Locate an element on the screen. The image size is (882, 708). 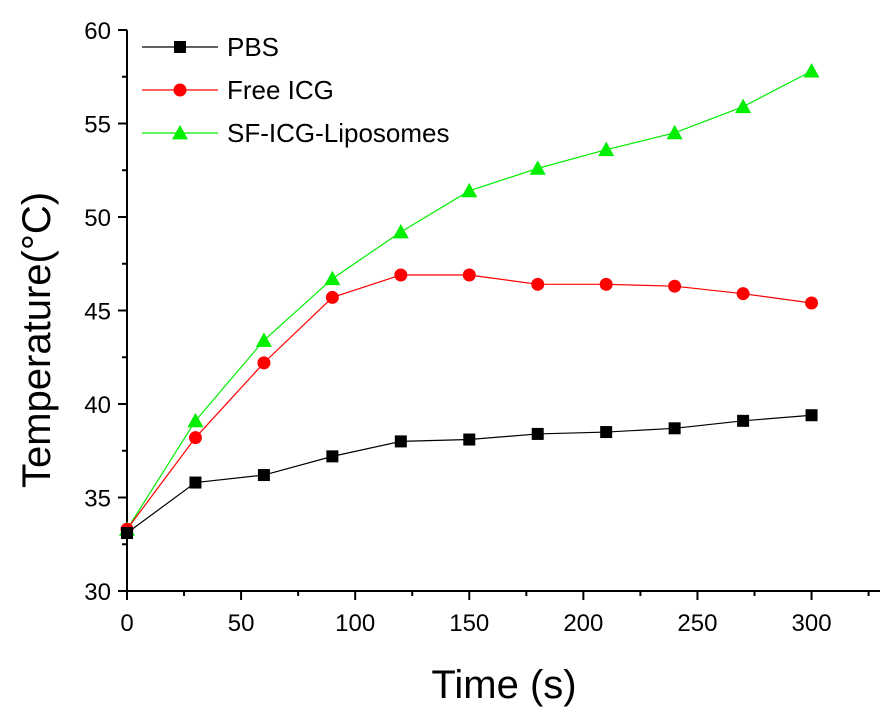
legend-label: Free ICG is located at coordinates (280, 90).